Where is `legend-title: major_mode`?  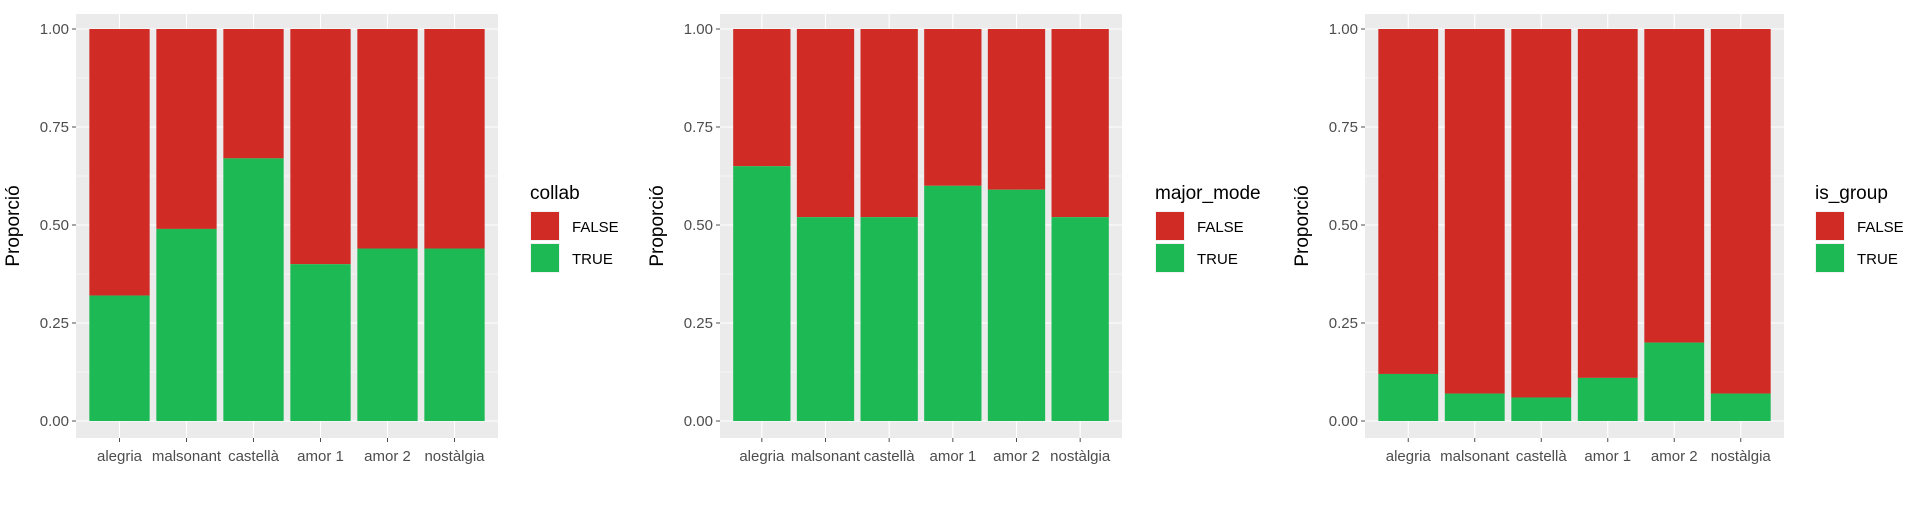 legend-title: major_mode is located at coordinates (1208, 193).